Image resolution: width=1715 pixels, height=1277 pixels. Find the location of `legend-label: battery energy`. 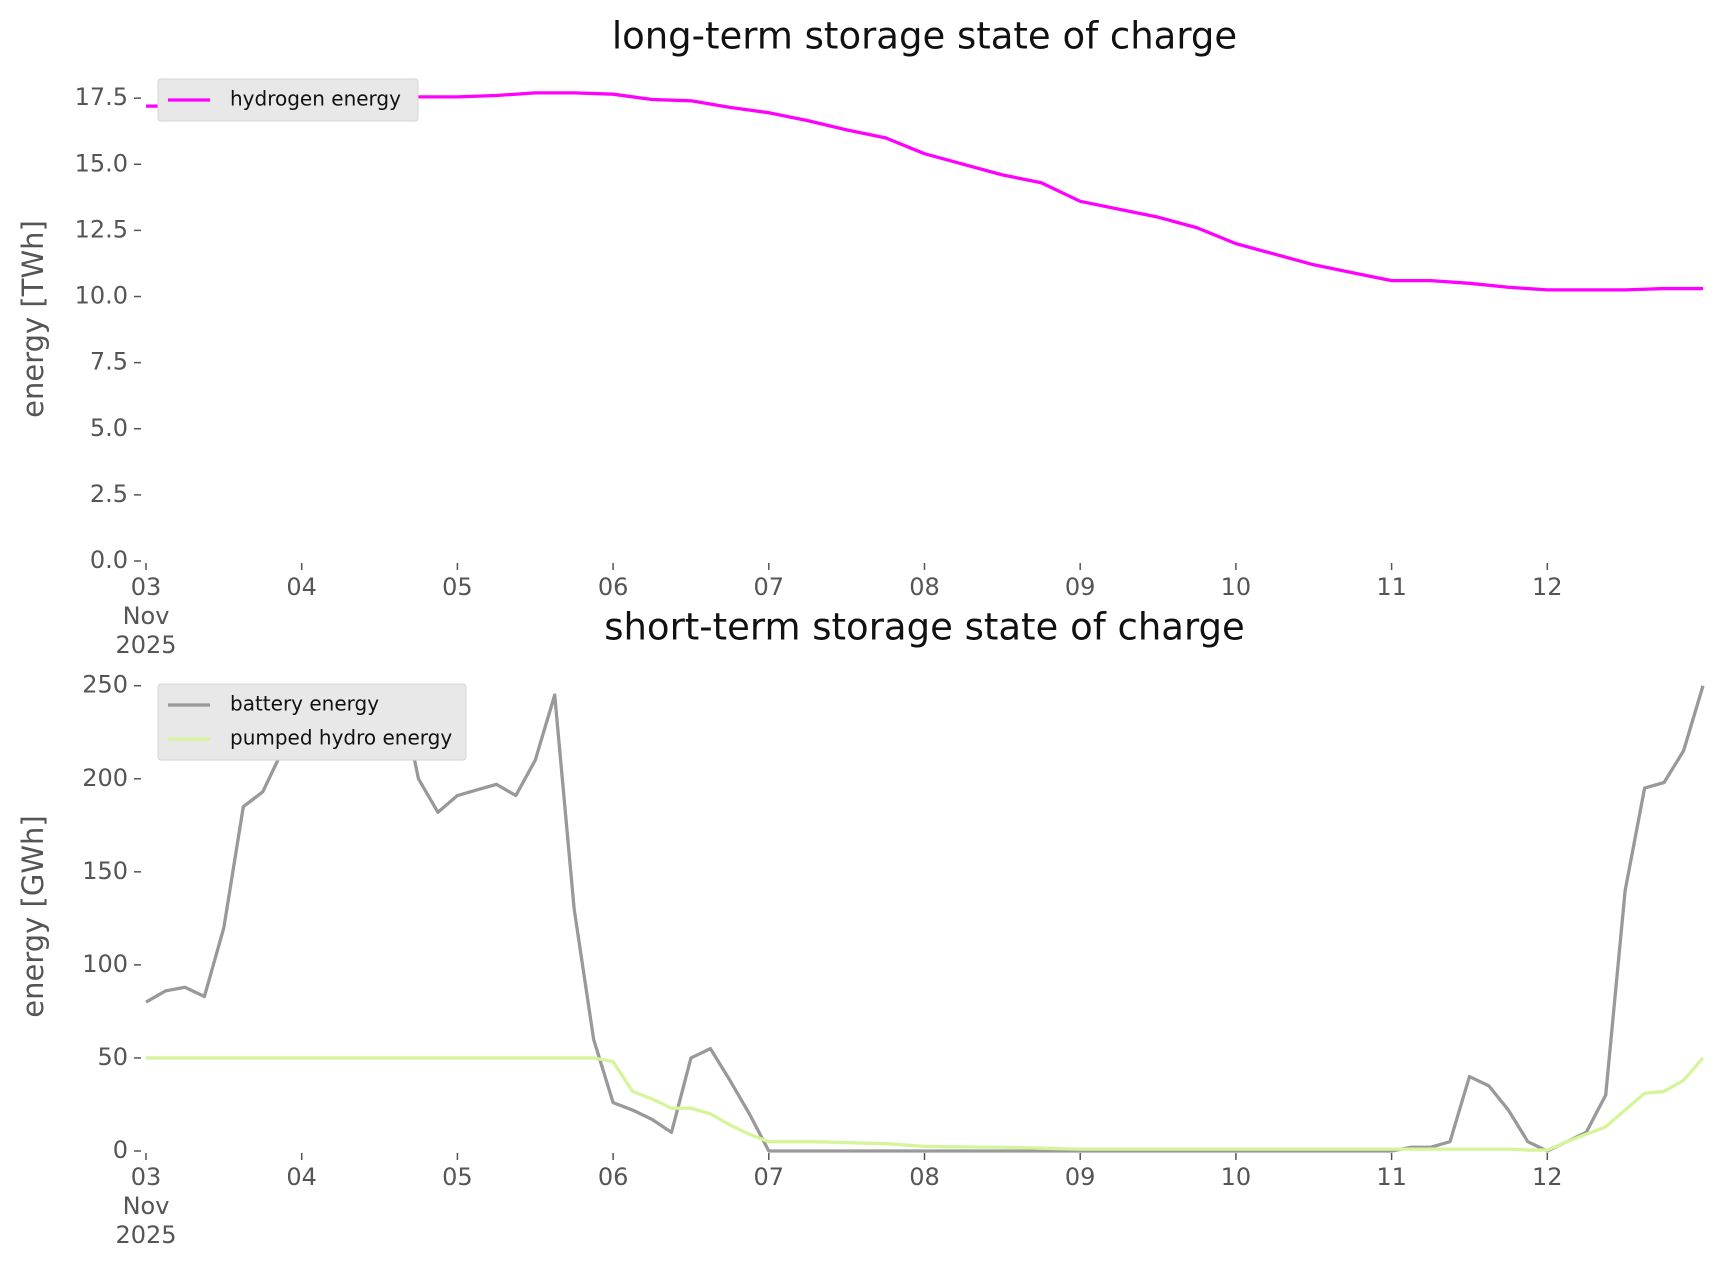

legend-label: battery energy is located at coordinates (304, 704).